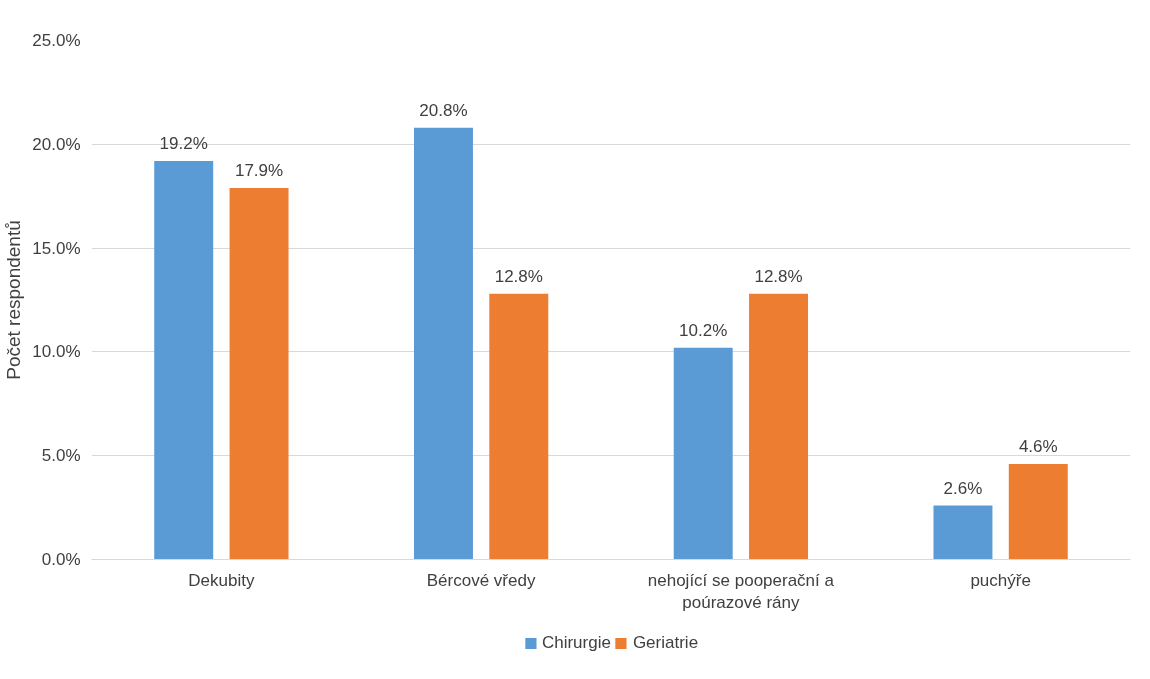 Image resolution: width=1150 pixels, height=679 pixels. What do you see at coordinates (443, 110) in the screenshot?
I see `data-label: 20.8%` at bounding box center [443, 110].